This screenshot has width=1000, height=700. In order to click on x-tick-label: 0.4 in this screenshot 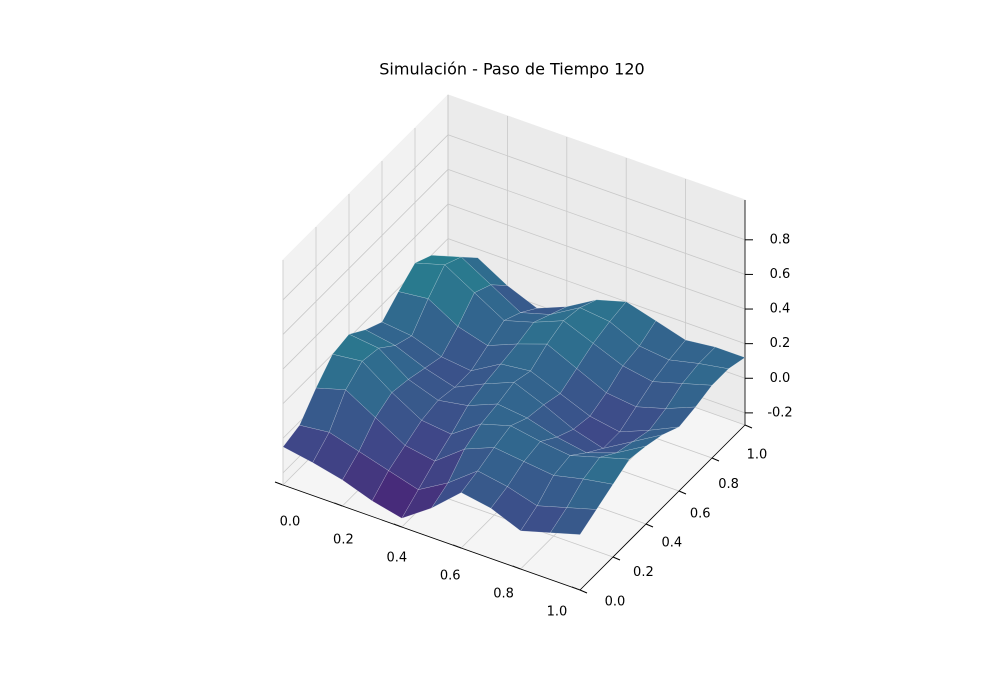, I will do `click(396, 558)`.